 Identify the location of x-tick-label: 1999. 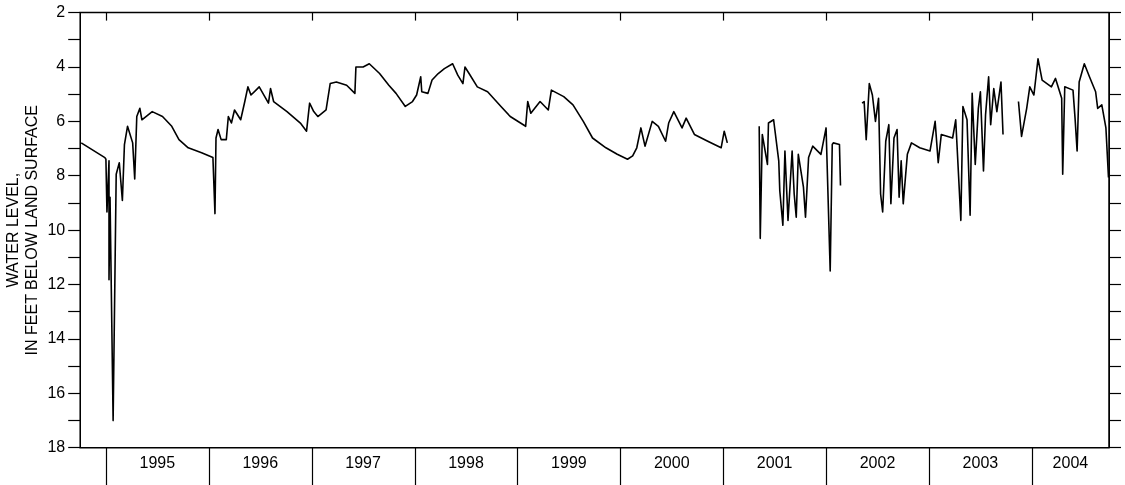
(569, 462).